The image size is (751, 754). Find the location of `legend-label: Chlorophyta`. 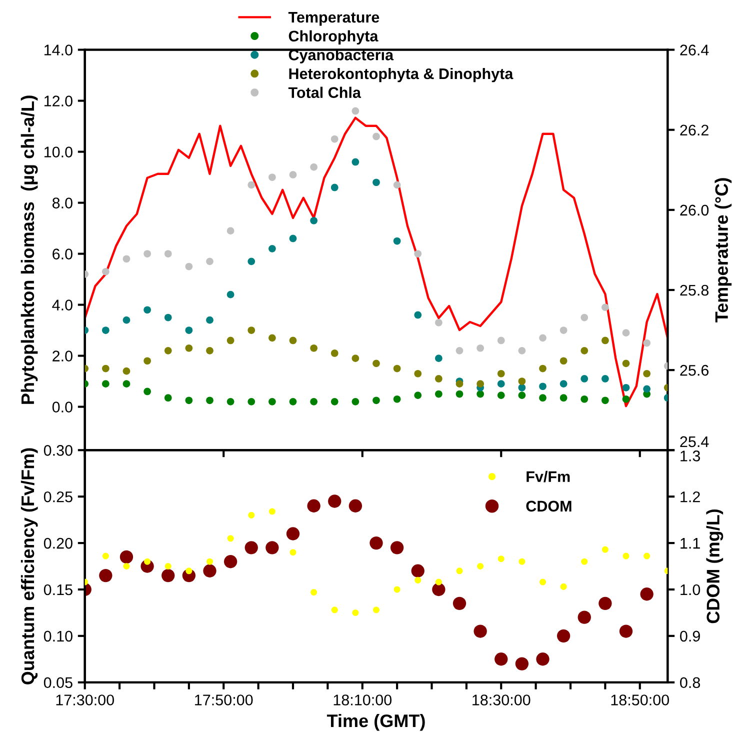

legend-label: Chlorophyta is located at coordinates (333, 37).